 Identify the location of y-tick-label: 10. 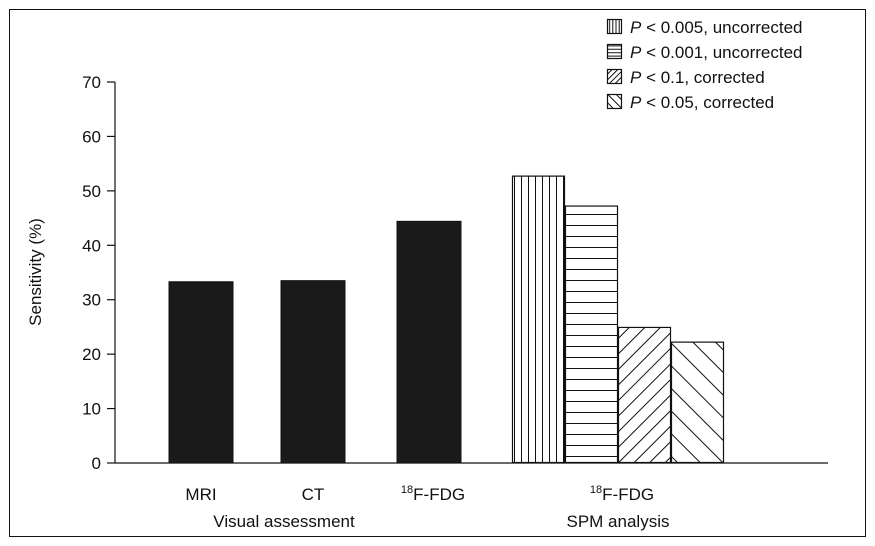
(91, 409).